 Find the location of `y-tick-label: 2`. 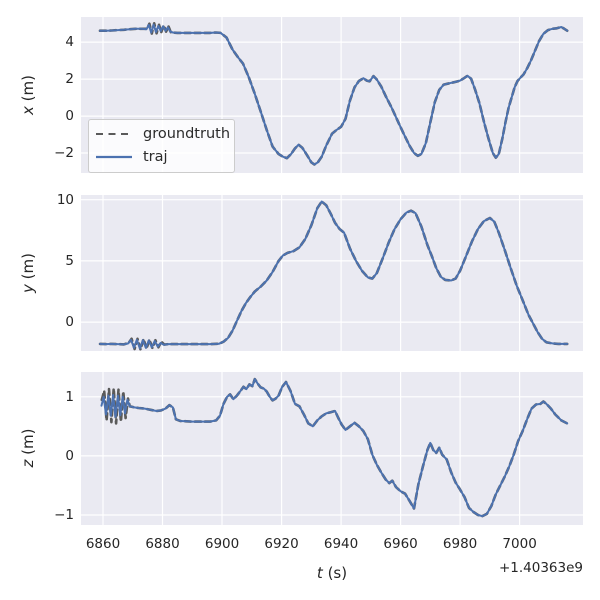

y-tick-label: 2 is located at coordinates (69, 79).